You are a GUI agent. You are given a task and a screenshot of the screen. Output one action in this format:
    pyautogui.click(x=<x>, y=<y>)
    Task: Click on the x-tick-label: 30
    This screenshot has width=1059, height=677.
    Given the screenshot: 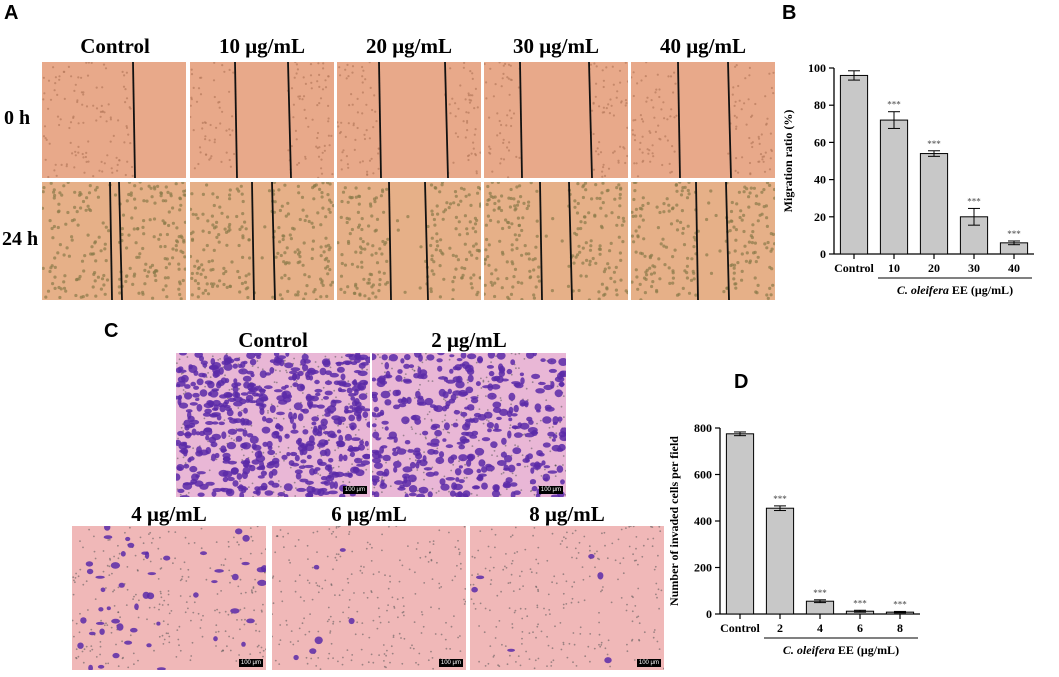 What is the action you would take?
    pyautogui.click(x=974, y=268)
    